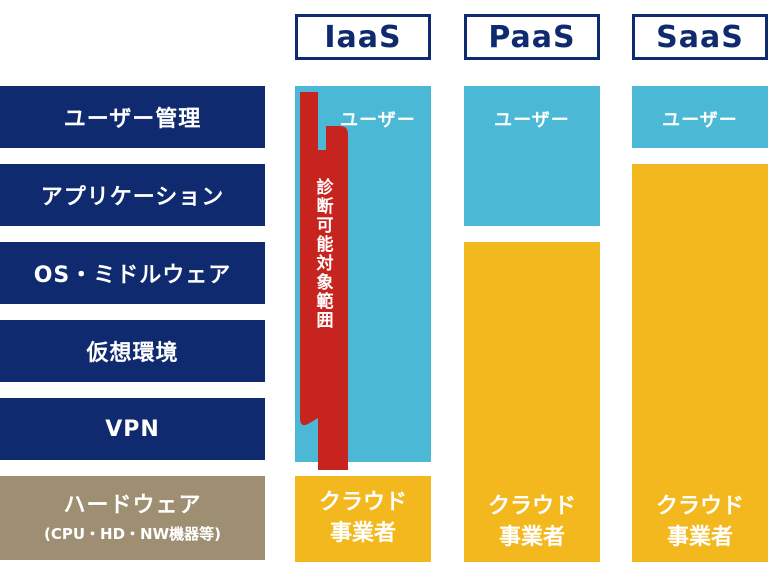 The width and height of the screenshot is (768, 576). Describe the element at coordinates (132, 505) in the screenshot. I see `hardware-label: ハードウェア` at that location.